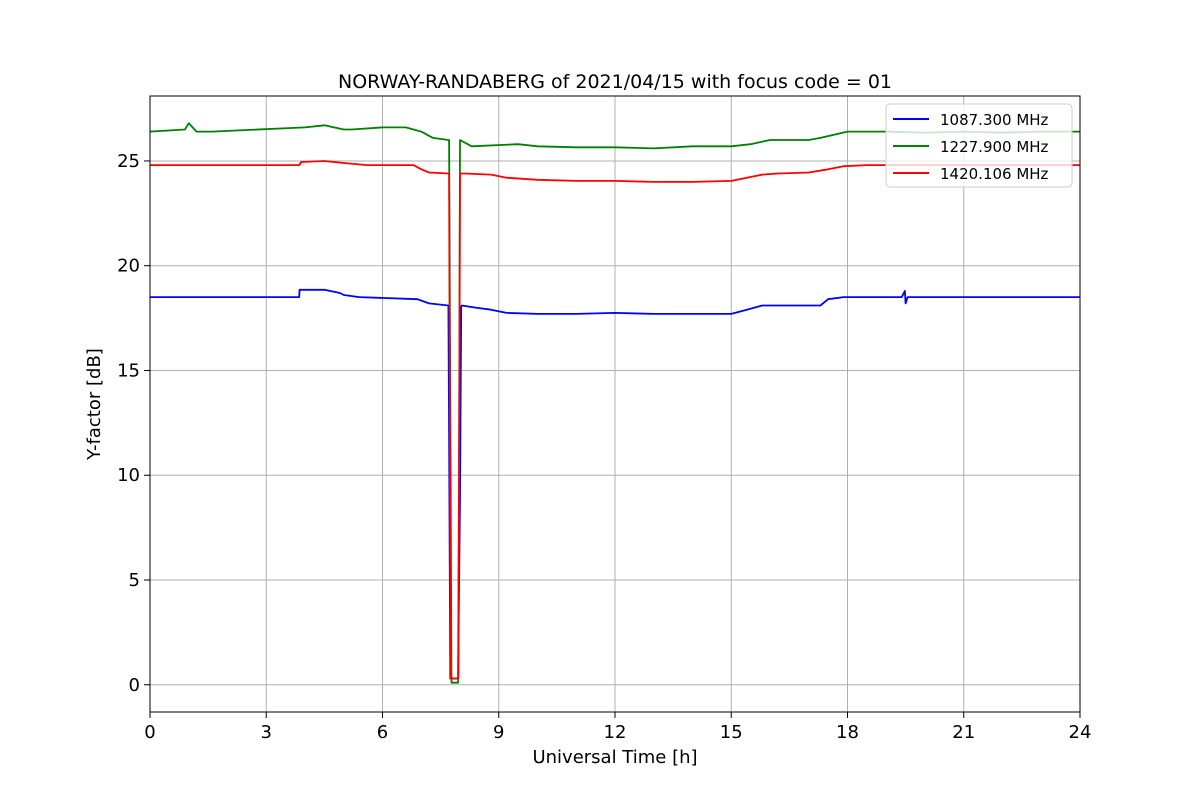  What do you see at coordinates (128, 475) in the screenshot?
I see `y-tick-label: 10` at bounding box center [128, 475].